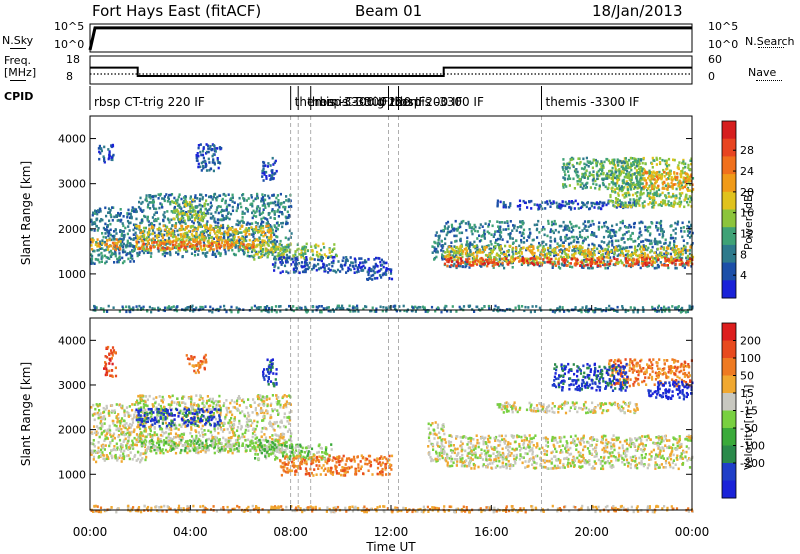  What do you see at coordinates (18, 80) in the screenshot?
I see `freq-legend-line` at bounding box center [18, 80].